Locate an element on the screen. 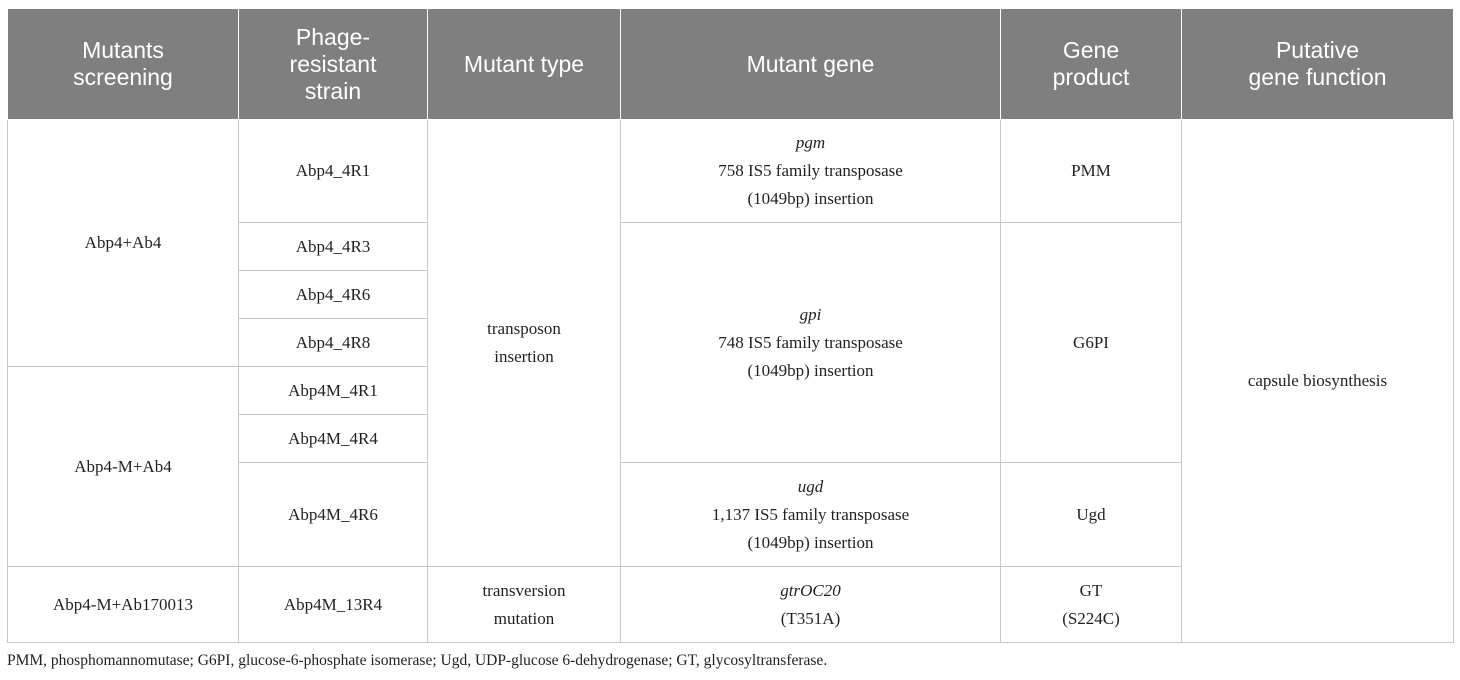  screening-cell: Abp4-M+Ab170013 is located at coordinates (123, 604).